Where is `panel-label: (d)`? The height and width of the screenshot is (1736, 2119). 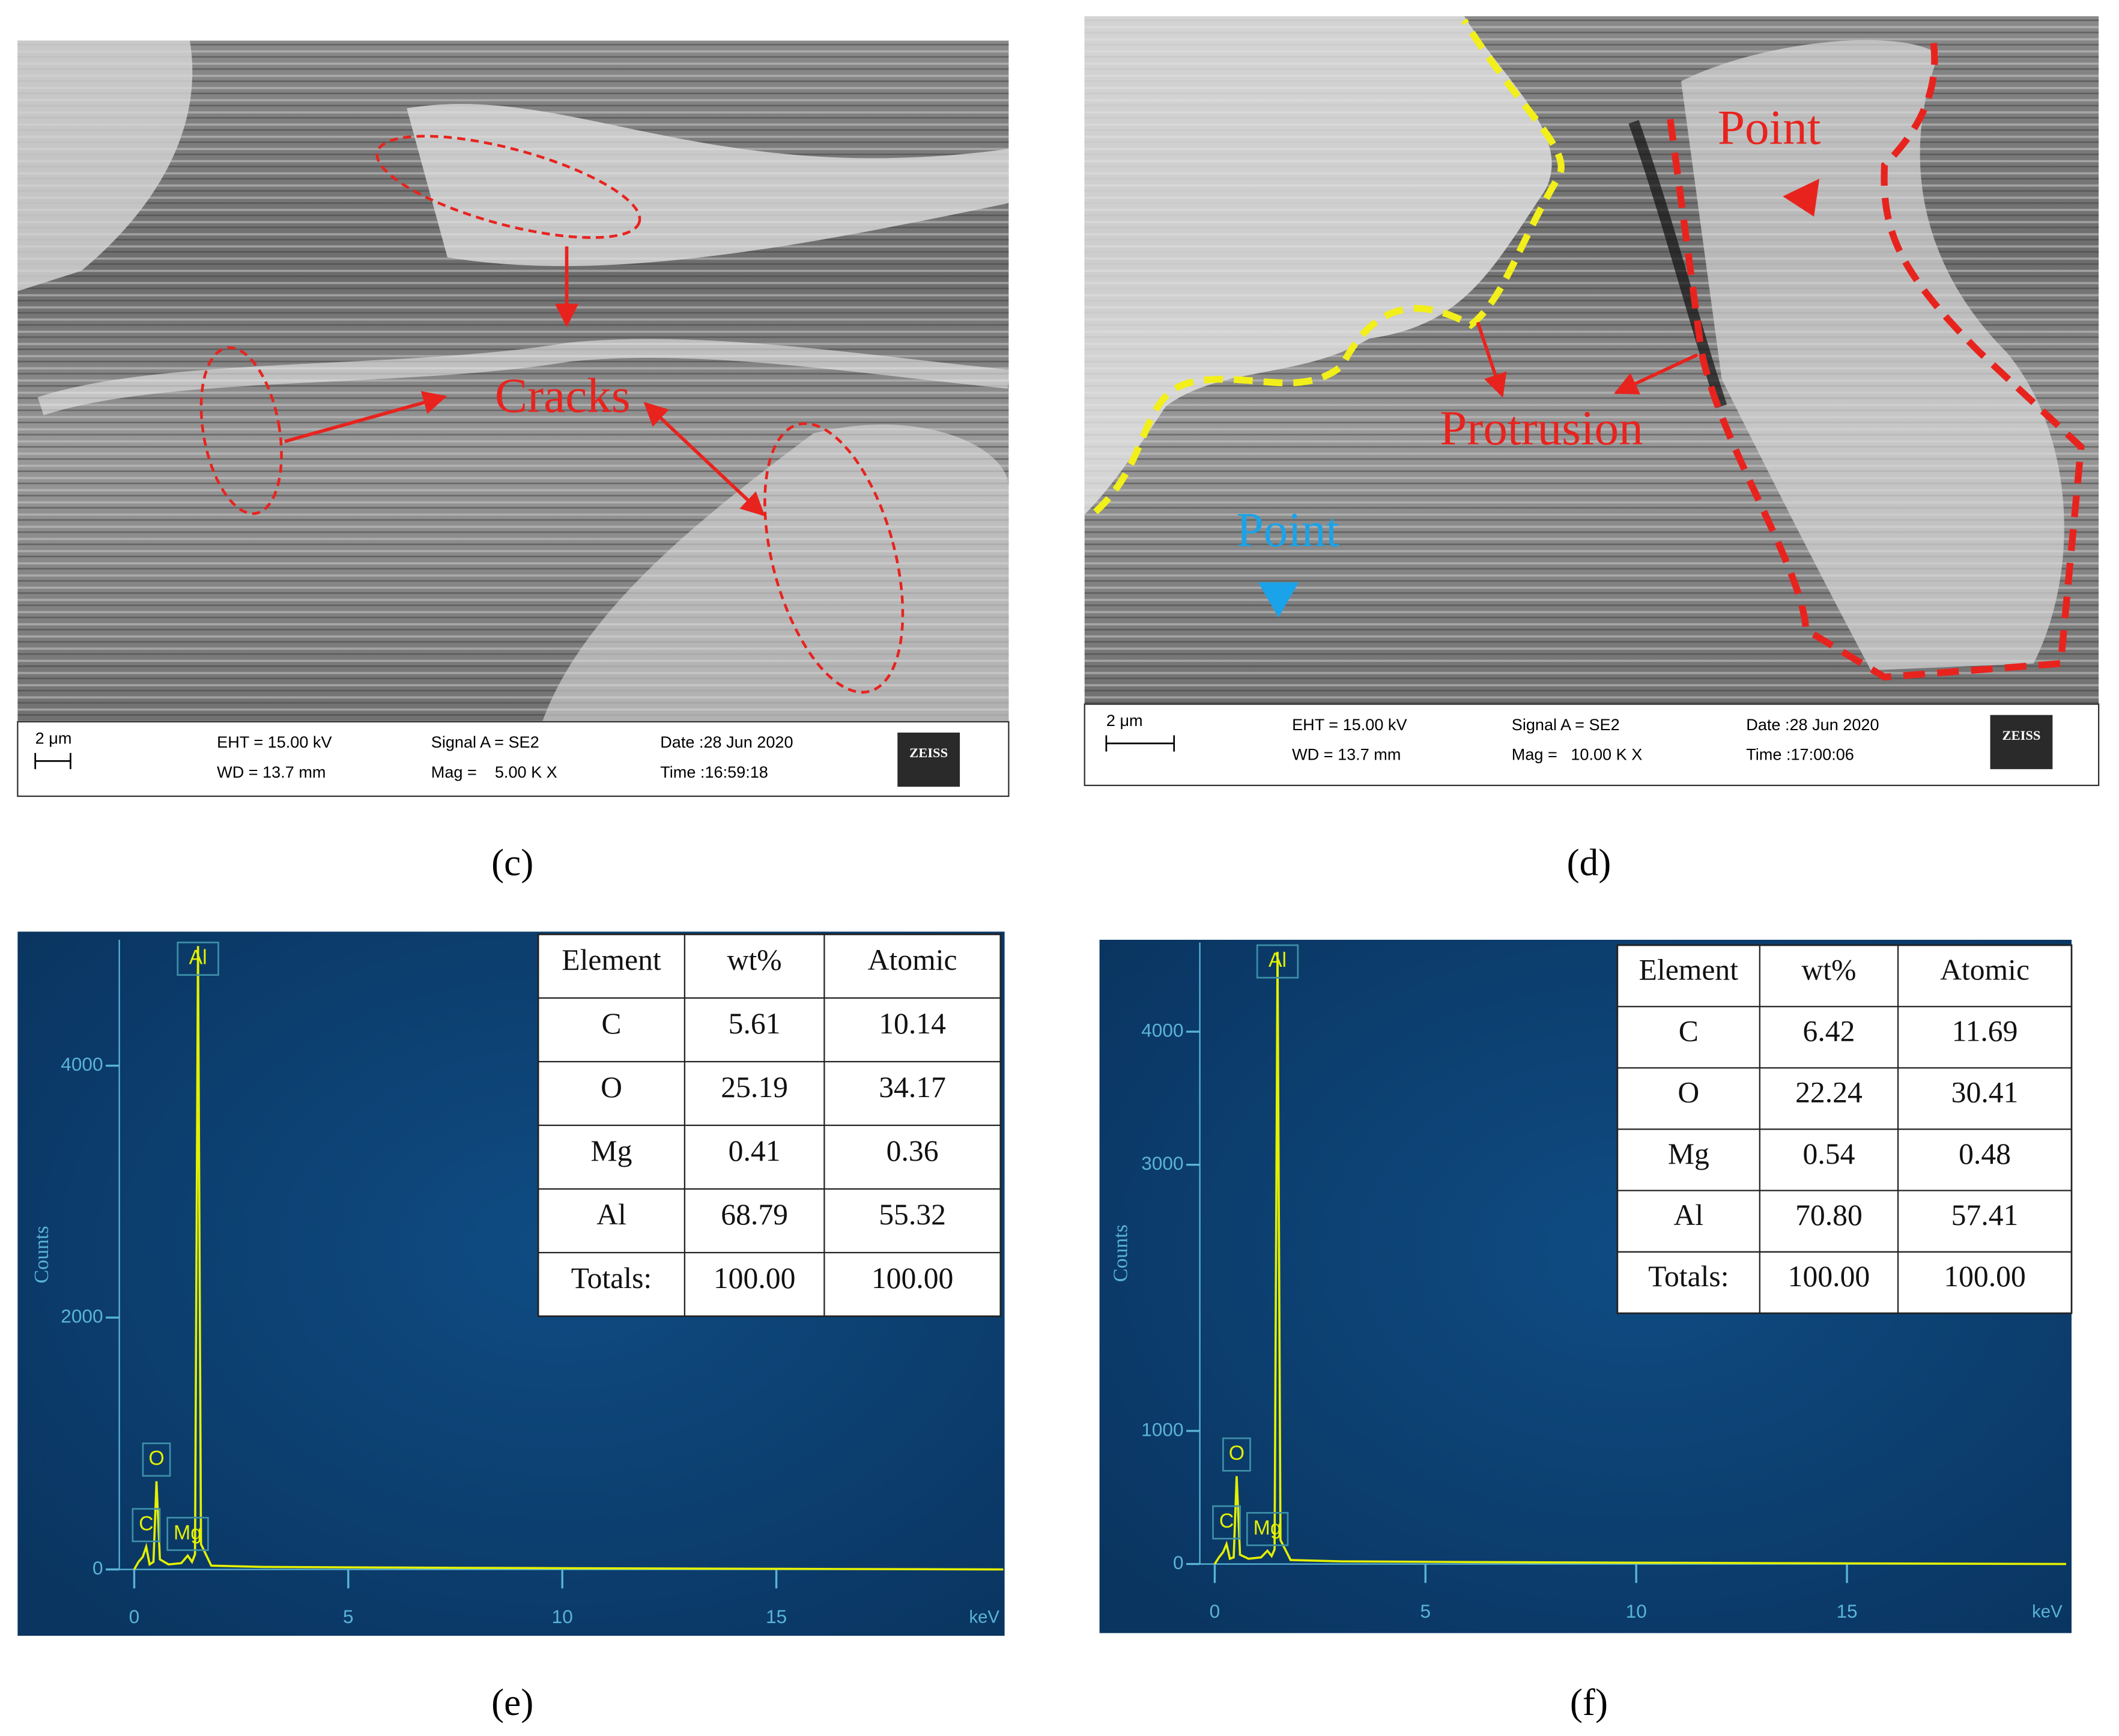 panel-label: (d) is located at coordinates (1589, 863).